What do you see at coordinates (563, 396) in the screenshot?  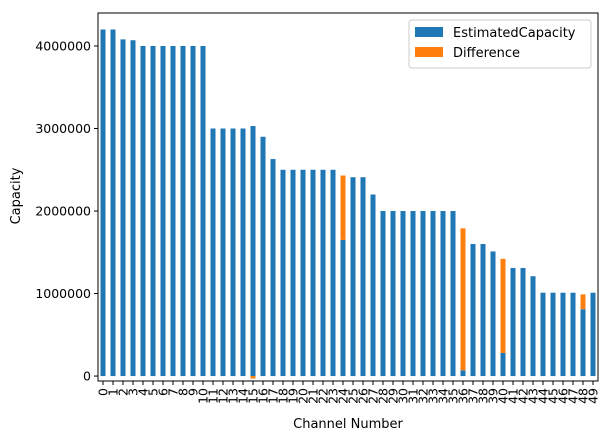 I see `x-tick-label: 46` at bounding box center [563, 396].